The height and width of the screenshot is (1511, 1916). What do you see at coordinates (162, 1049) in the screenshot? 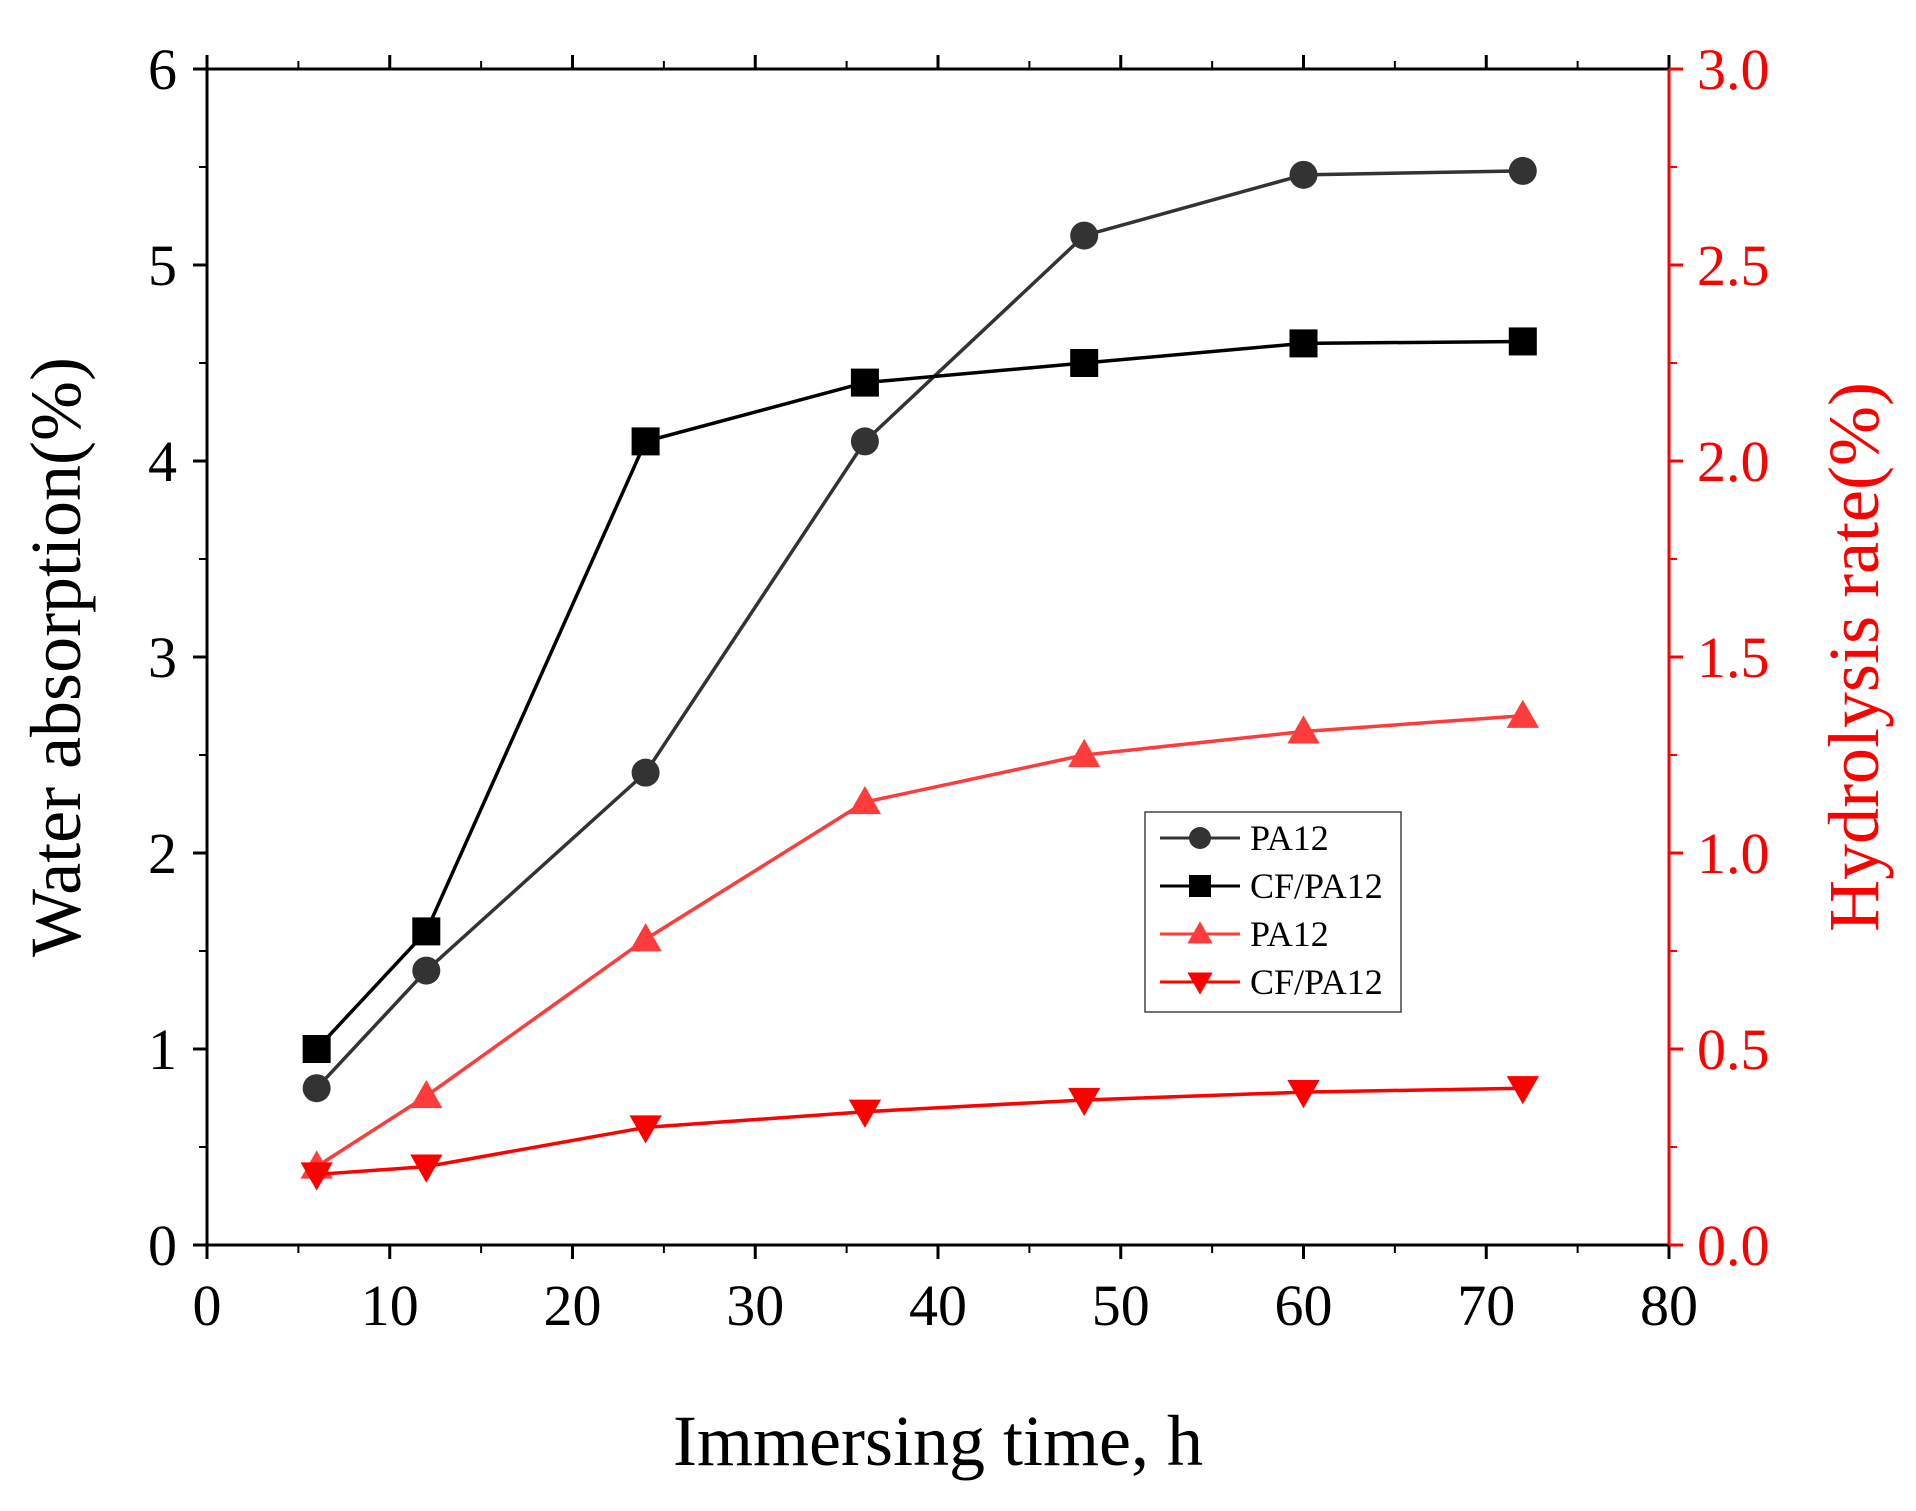
I see `y-left-tick-label: 1` at bounding box center [162, 1049].